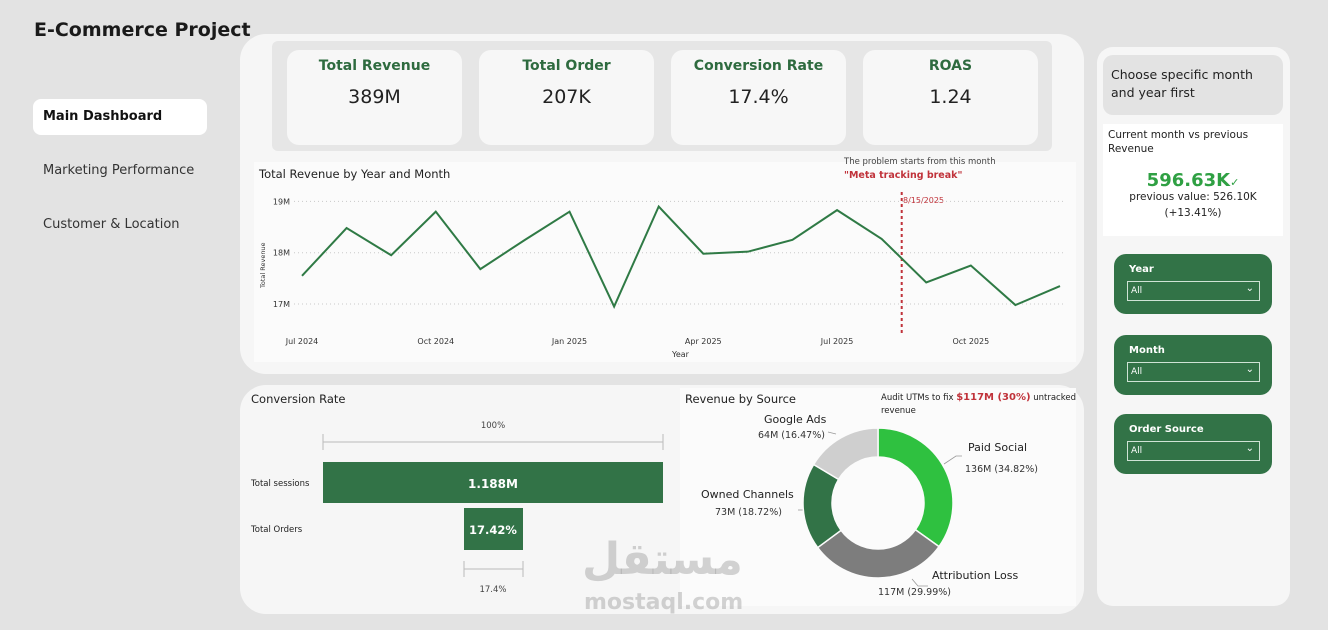 The image size is (1328, 630). I want to click on kpi-value: 17.4%, so click(758, 97).